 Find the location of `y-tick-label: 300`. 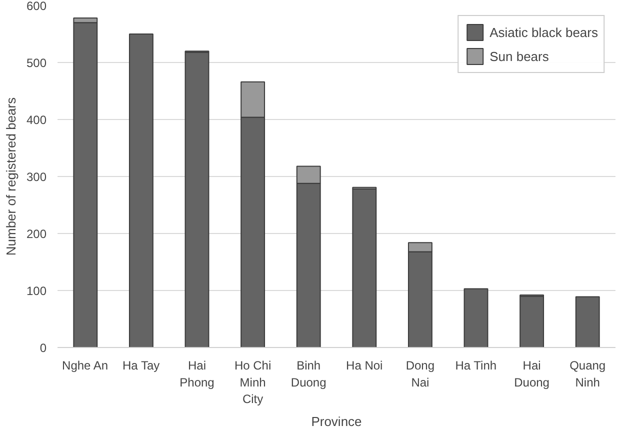

y-tick-label: 300 is located at coordinates (36, 177).